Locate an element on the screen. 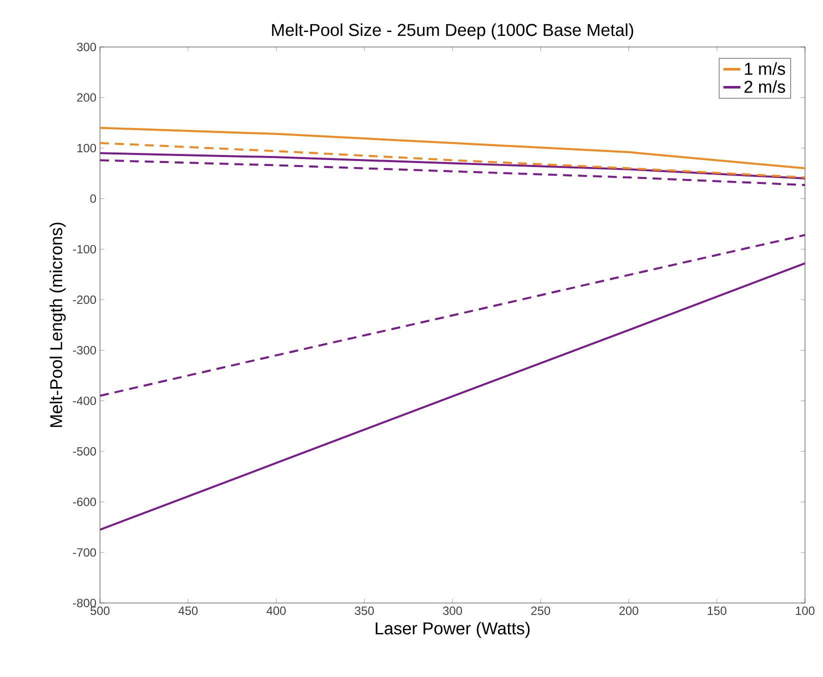  legend-label: 2 m/s is located at coordinates (765, 86).